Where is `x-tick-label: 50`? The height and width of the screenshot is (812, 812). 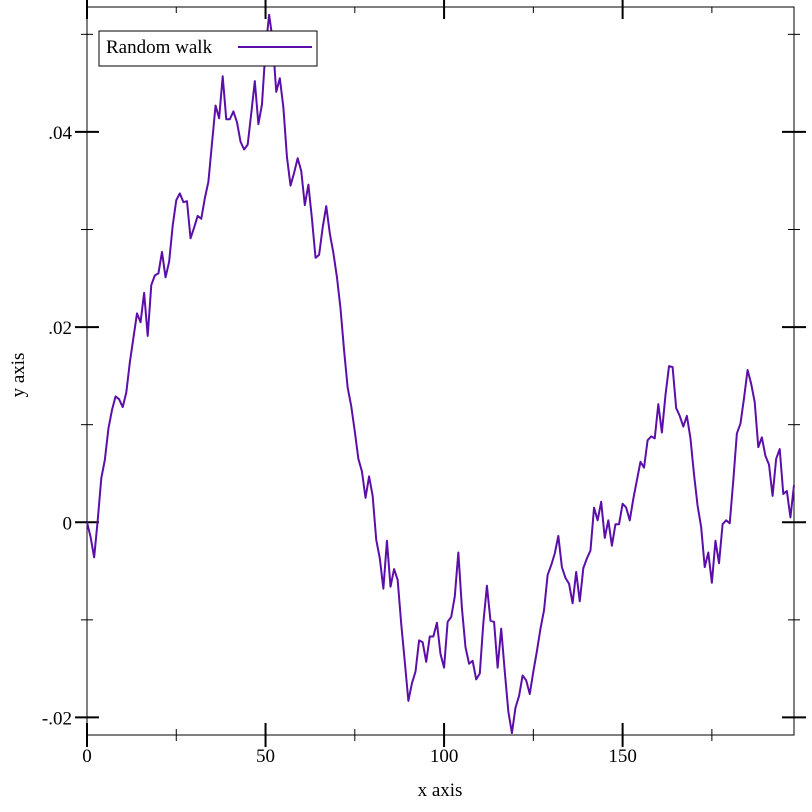
x-tick-label: 50 is located at coordinates (265, 756).